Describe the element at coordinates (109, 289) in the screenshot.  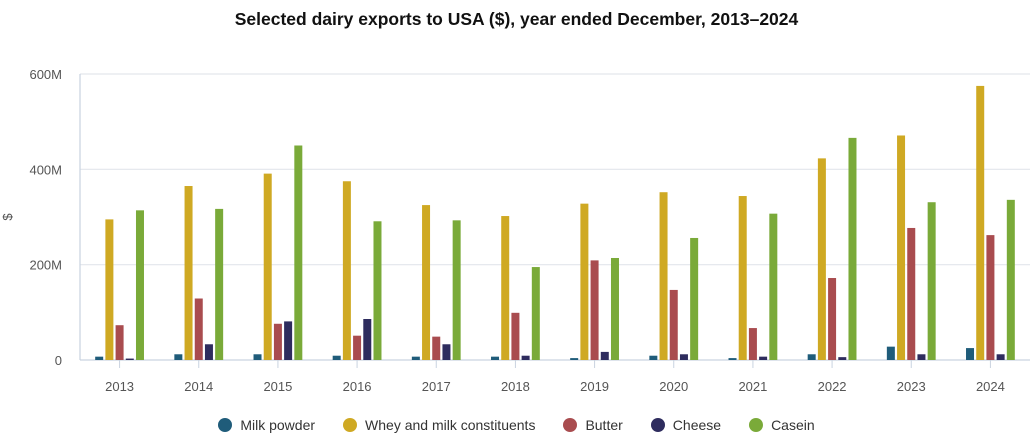
I see `bar-whey-and-milk-constituents-2013` at that location.